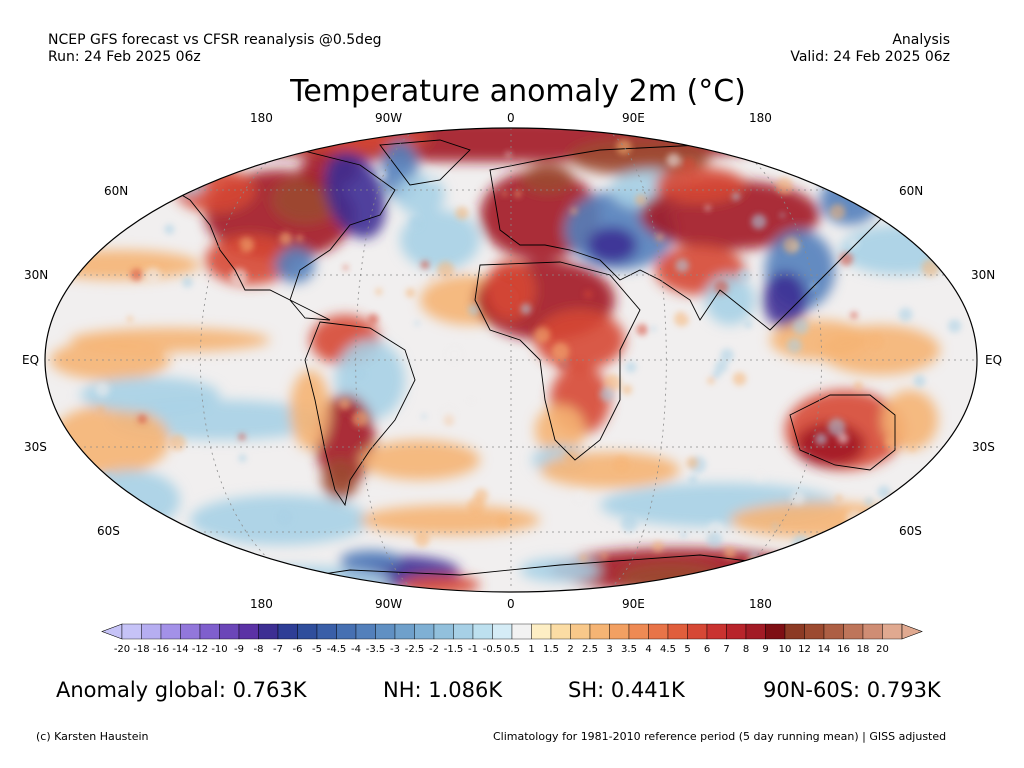 The image size is (1024, 768). I want to click on right-lat-label: 60N, so click(911, 191).